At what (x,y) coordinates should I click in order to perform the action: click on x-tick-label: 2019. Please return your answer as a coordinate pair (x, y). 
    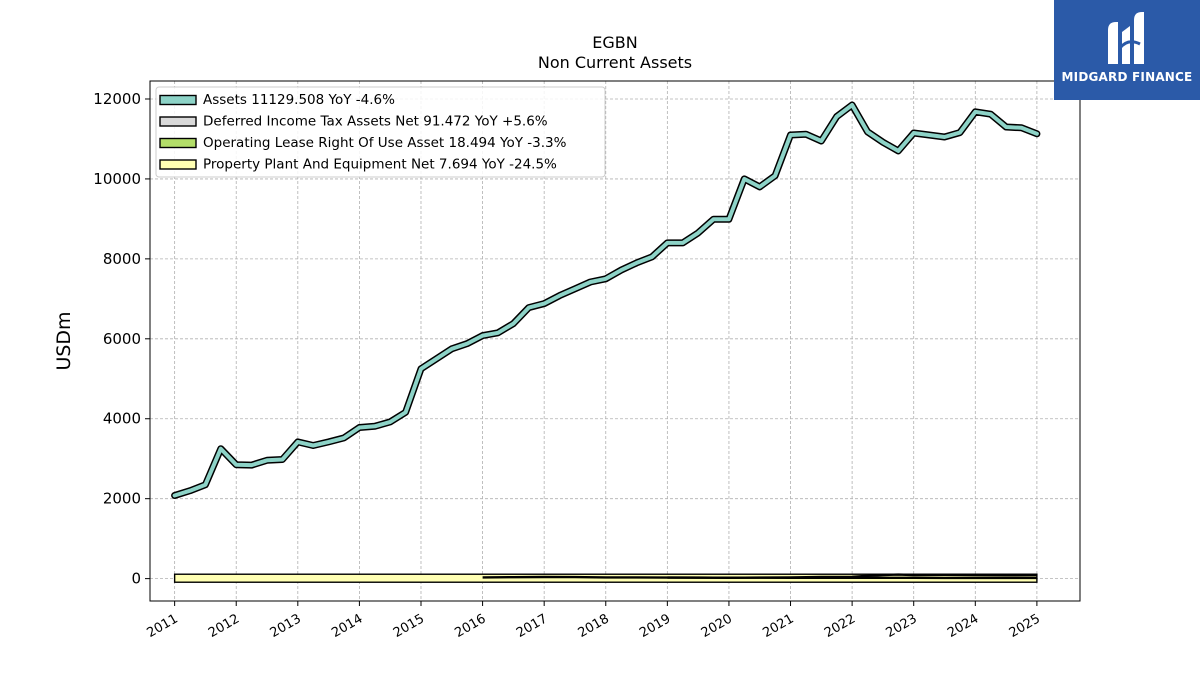
    Looking at the image, I should click on (655, 626).